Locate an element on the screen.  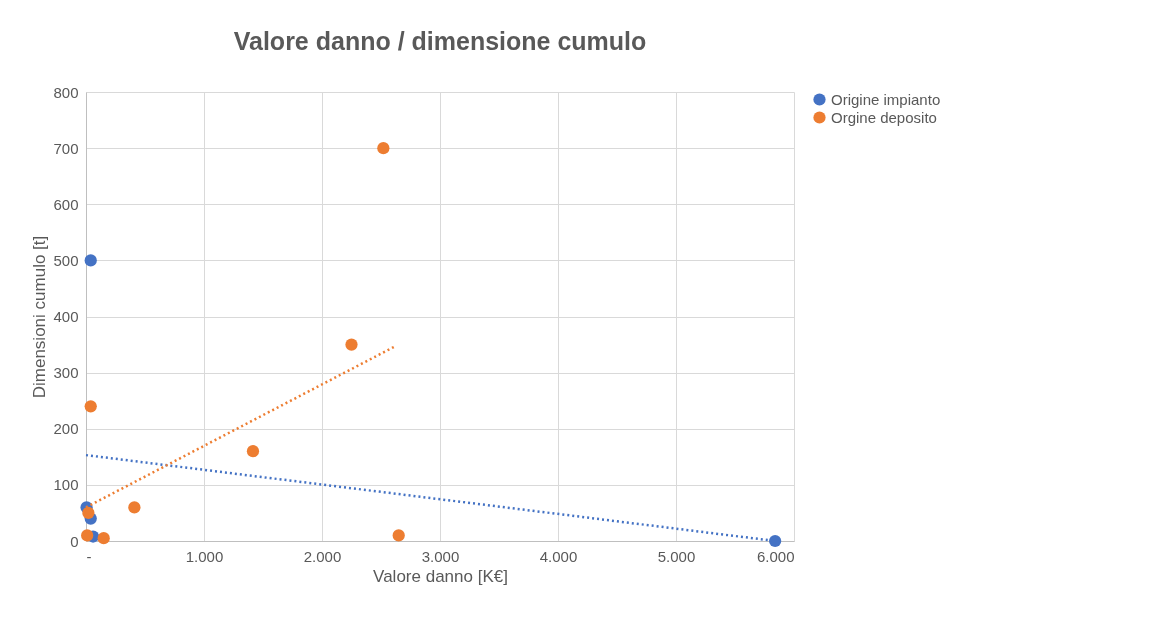
x-tick-label: 1.000 is located at coordinates (204, 556).